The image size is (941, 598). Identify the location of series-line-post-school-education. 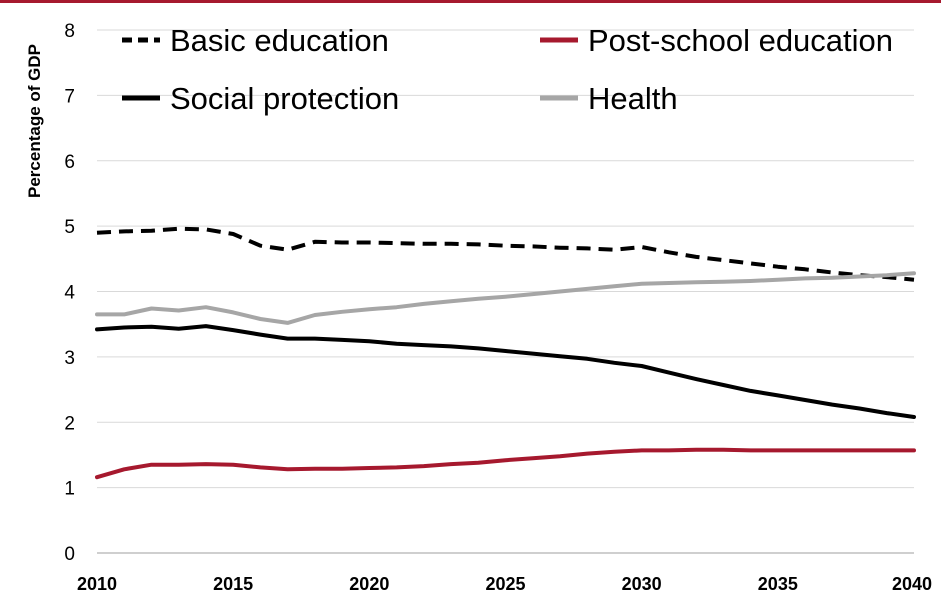
(505, 463).